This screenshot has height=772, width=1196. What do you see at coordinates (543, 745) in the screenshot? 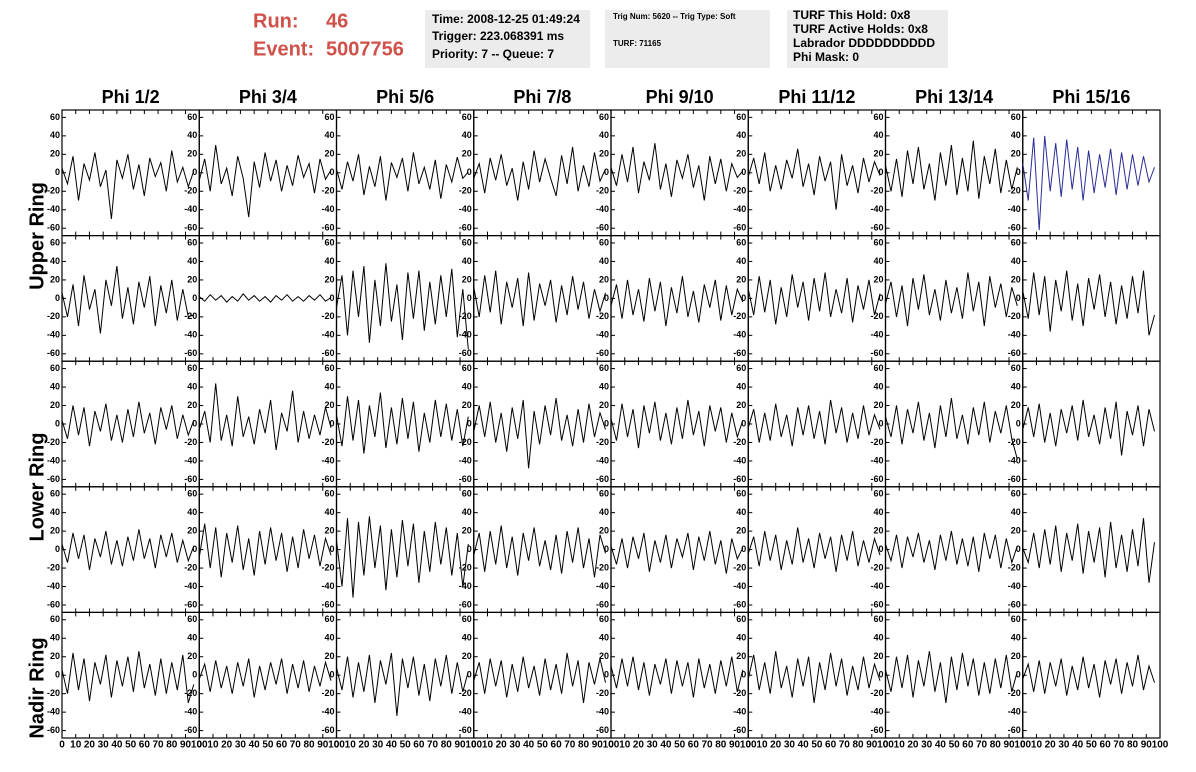
I see `x-tick-label: 50` at bounding box center [543, 745].